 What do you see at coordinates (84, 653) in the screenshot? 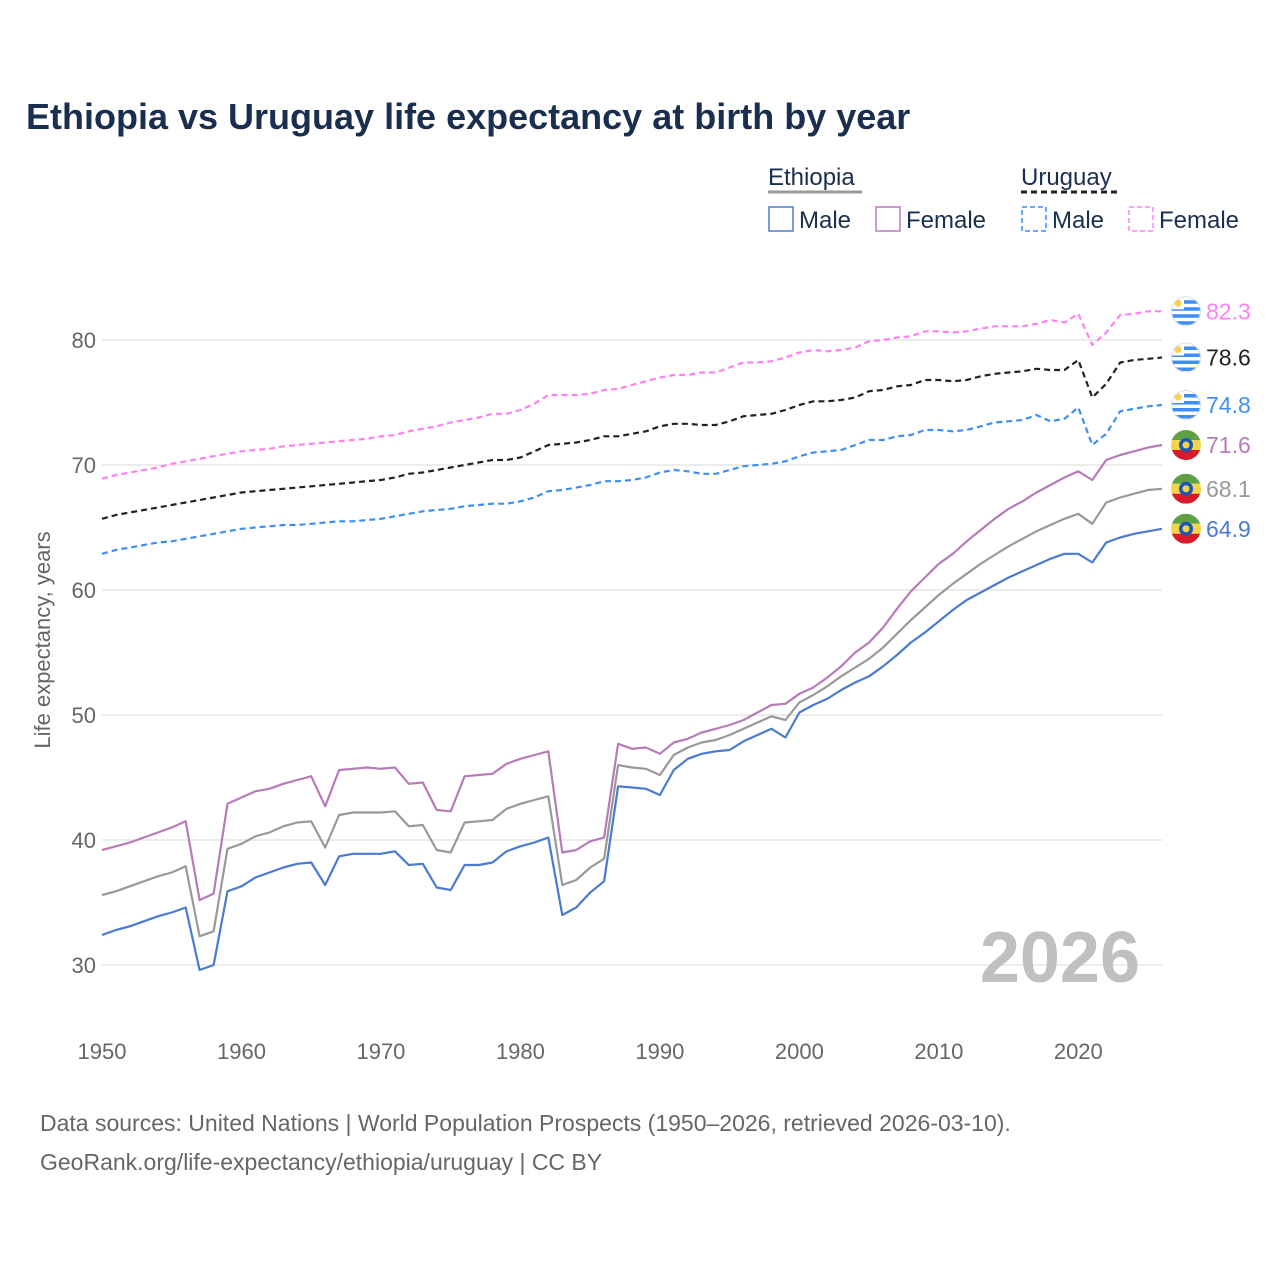
I see `y-axis-ticks: 30 40 50 60 70 80` at bounding box center [84, 653].